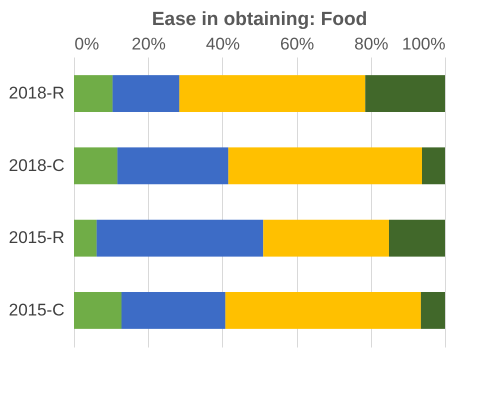 The image size is (504, 416). I want to click on y-tick-label: 2018-R, so click(36, 93).